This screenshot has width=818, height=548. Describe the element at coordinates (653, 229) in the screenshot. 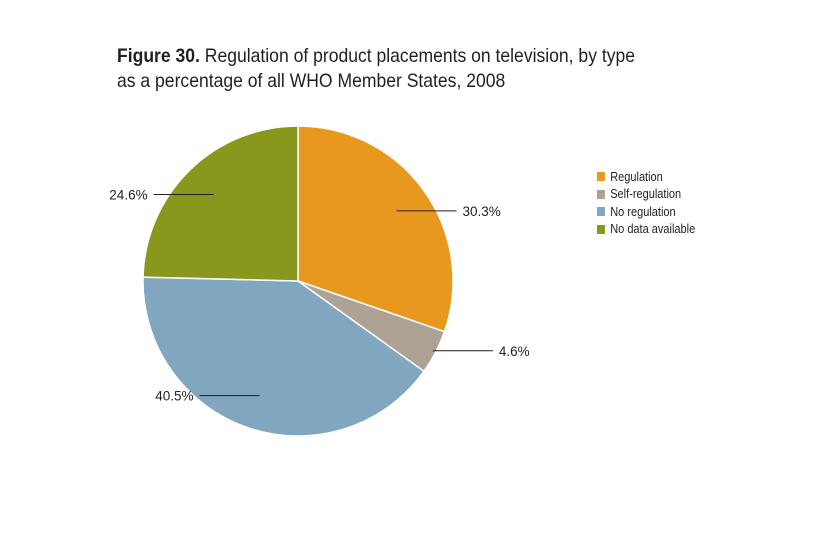

I see `legend-label: No data available` at that location.